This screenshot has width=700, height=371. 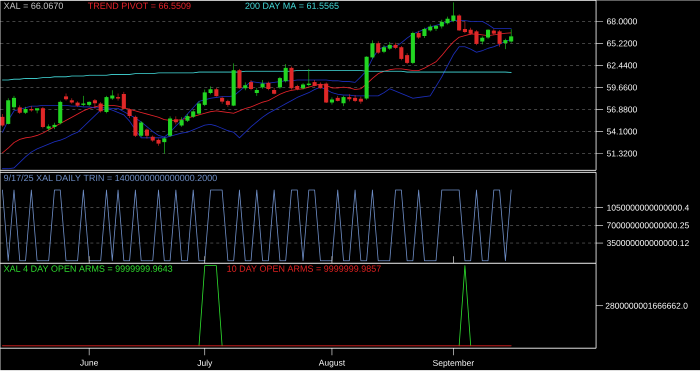 What do you see at coordinates (621, 153) in the screenshot?
I see `y-tick-label: 51.3200` at bounding box center [621, 153].